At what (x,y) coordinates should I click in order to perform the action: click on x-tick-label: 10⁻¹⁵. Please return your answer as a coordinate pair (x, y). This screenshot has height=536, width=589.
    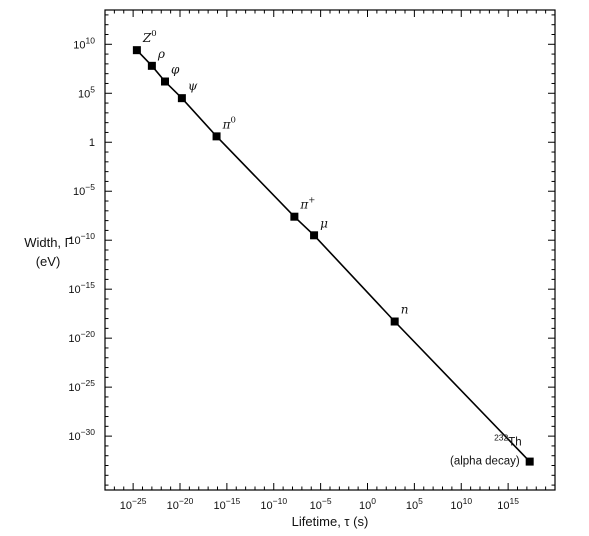
    Looking at the image, I should click on (227, 504).